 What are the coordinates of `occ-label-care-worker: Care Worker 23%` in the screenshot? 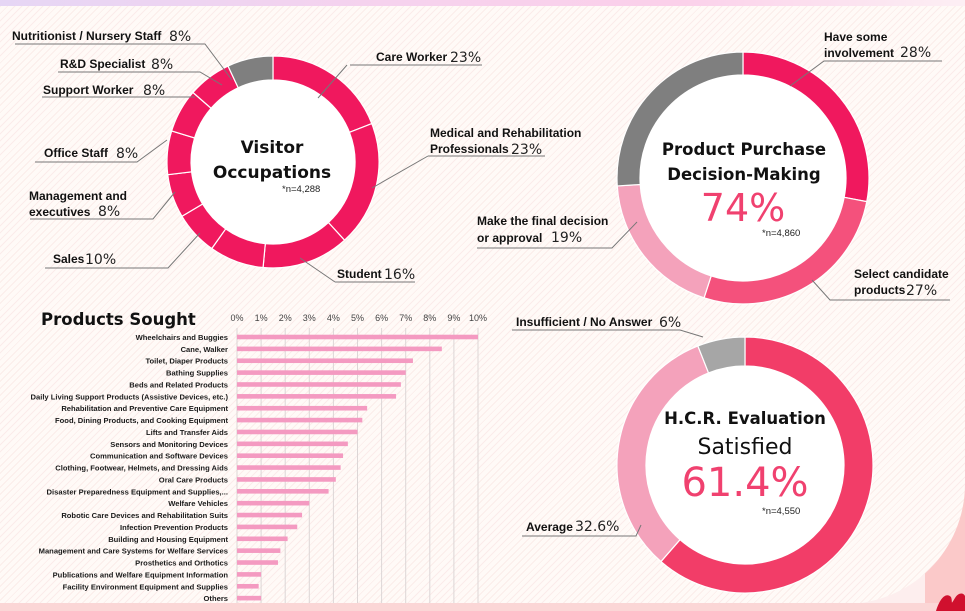 It's located at (428, 58).